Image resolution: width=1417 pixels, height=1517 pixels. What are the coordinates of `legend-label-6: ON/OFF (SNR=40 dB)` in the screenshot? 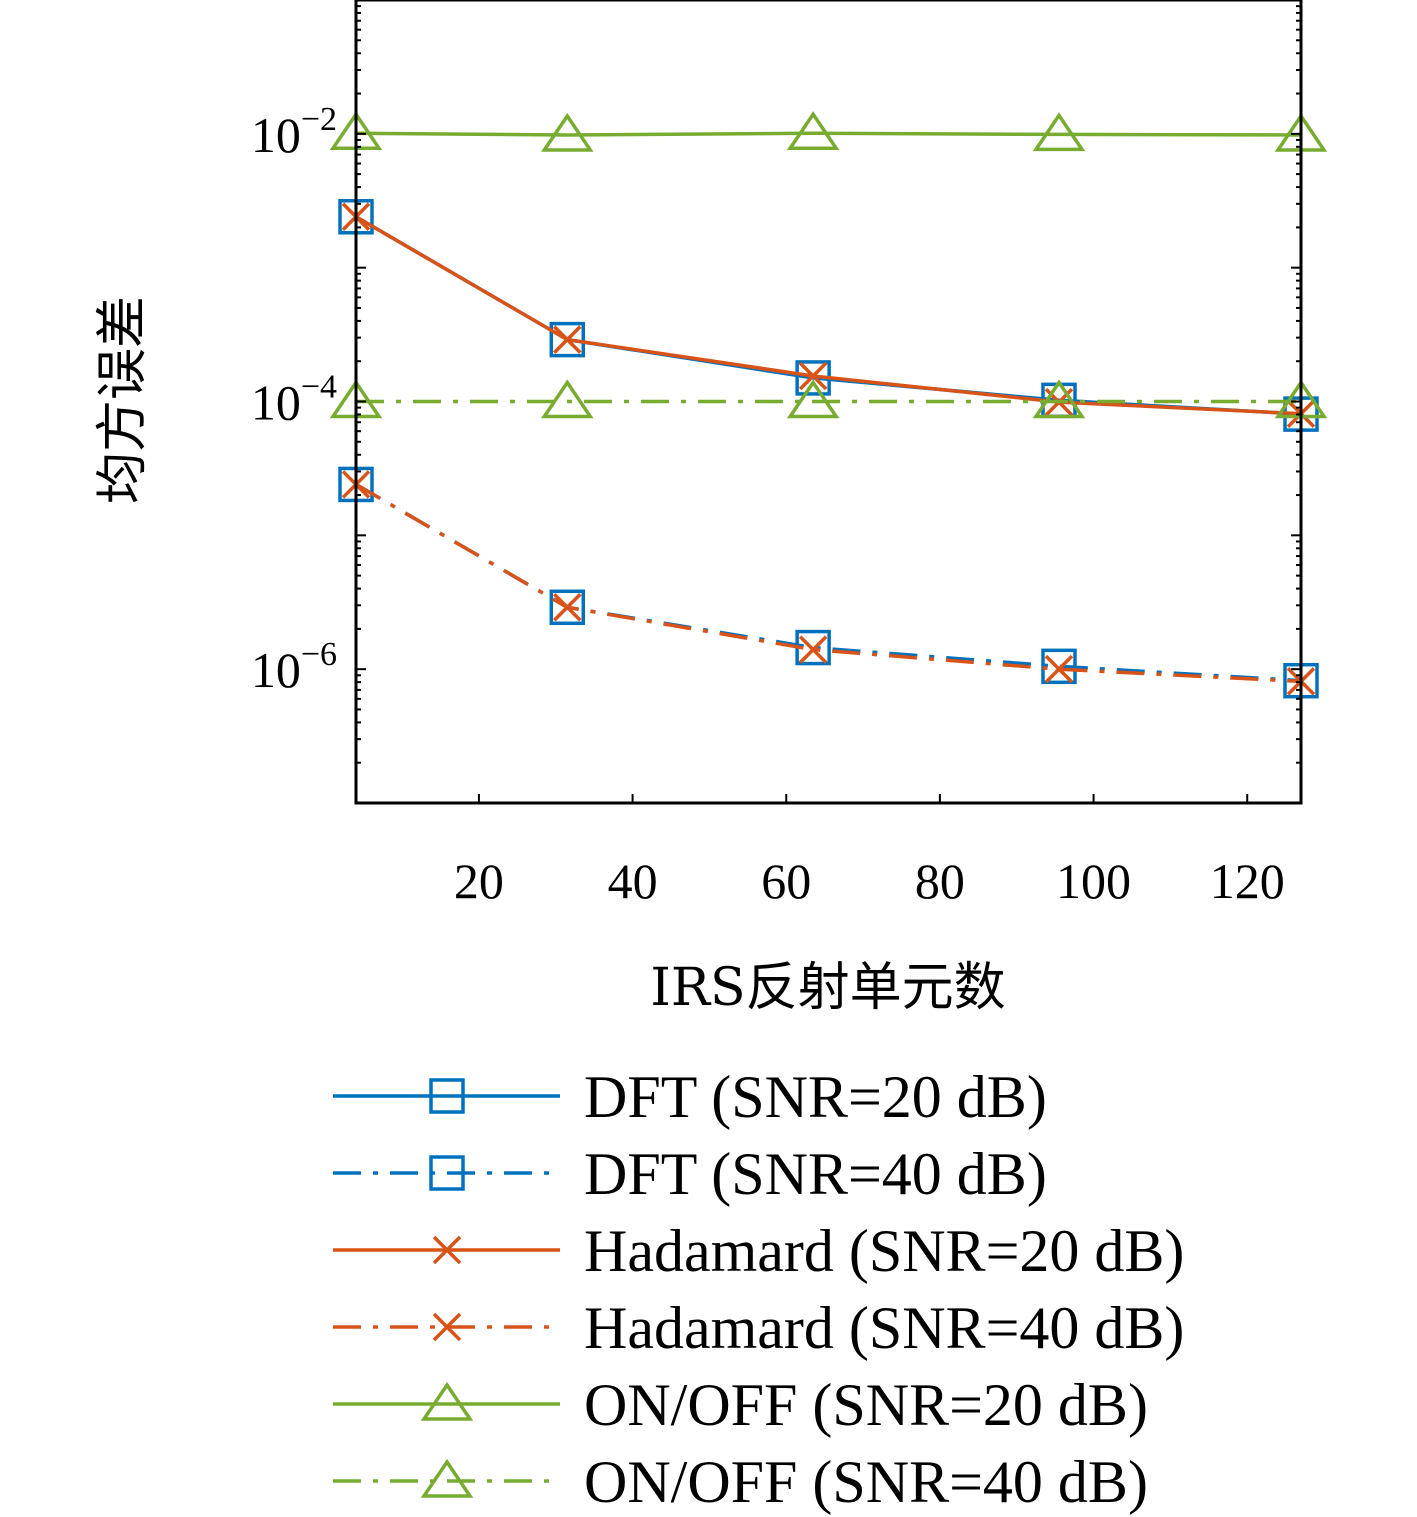 It's located at (866, 1482).